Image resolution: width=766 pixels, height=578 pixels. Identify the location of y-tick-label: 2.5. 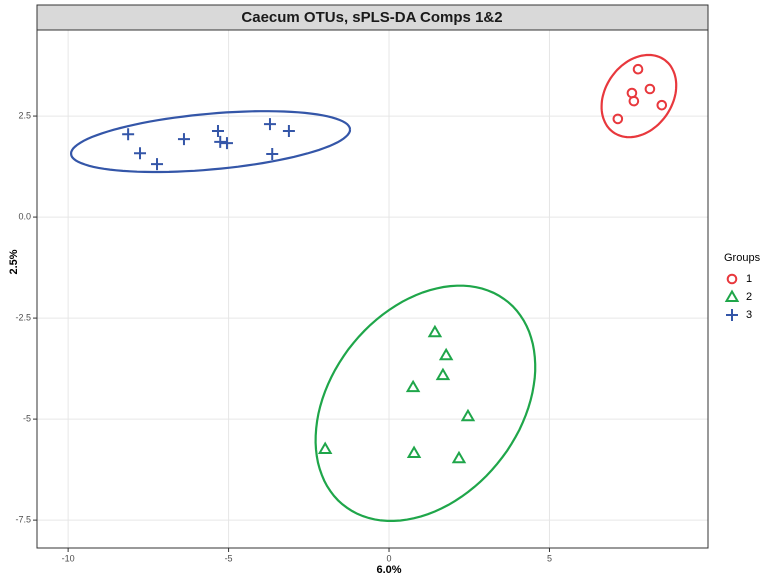
(24, 115).